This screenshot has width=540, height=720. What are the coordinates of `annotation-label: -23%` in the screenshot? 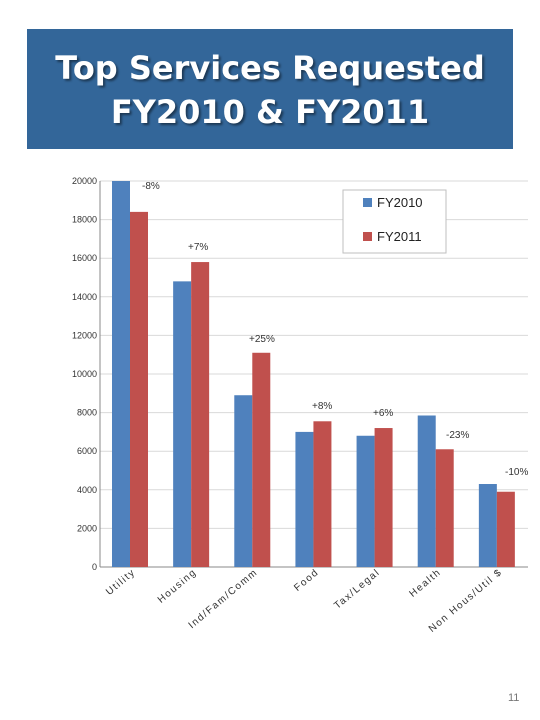 It's located at (457, 435).